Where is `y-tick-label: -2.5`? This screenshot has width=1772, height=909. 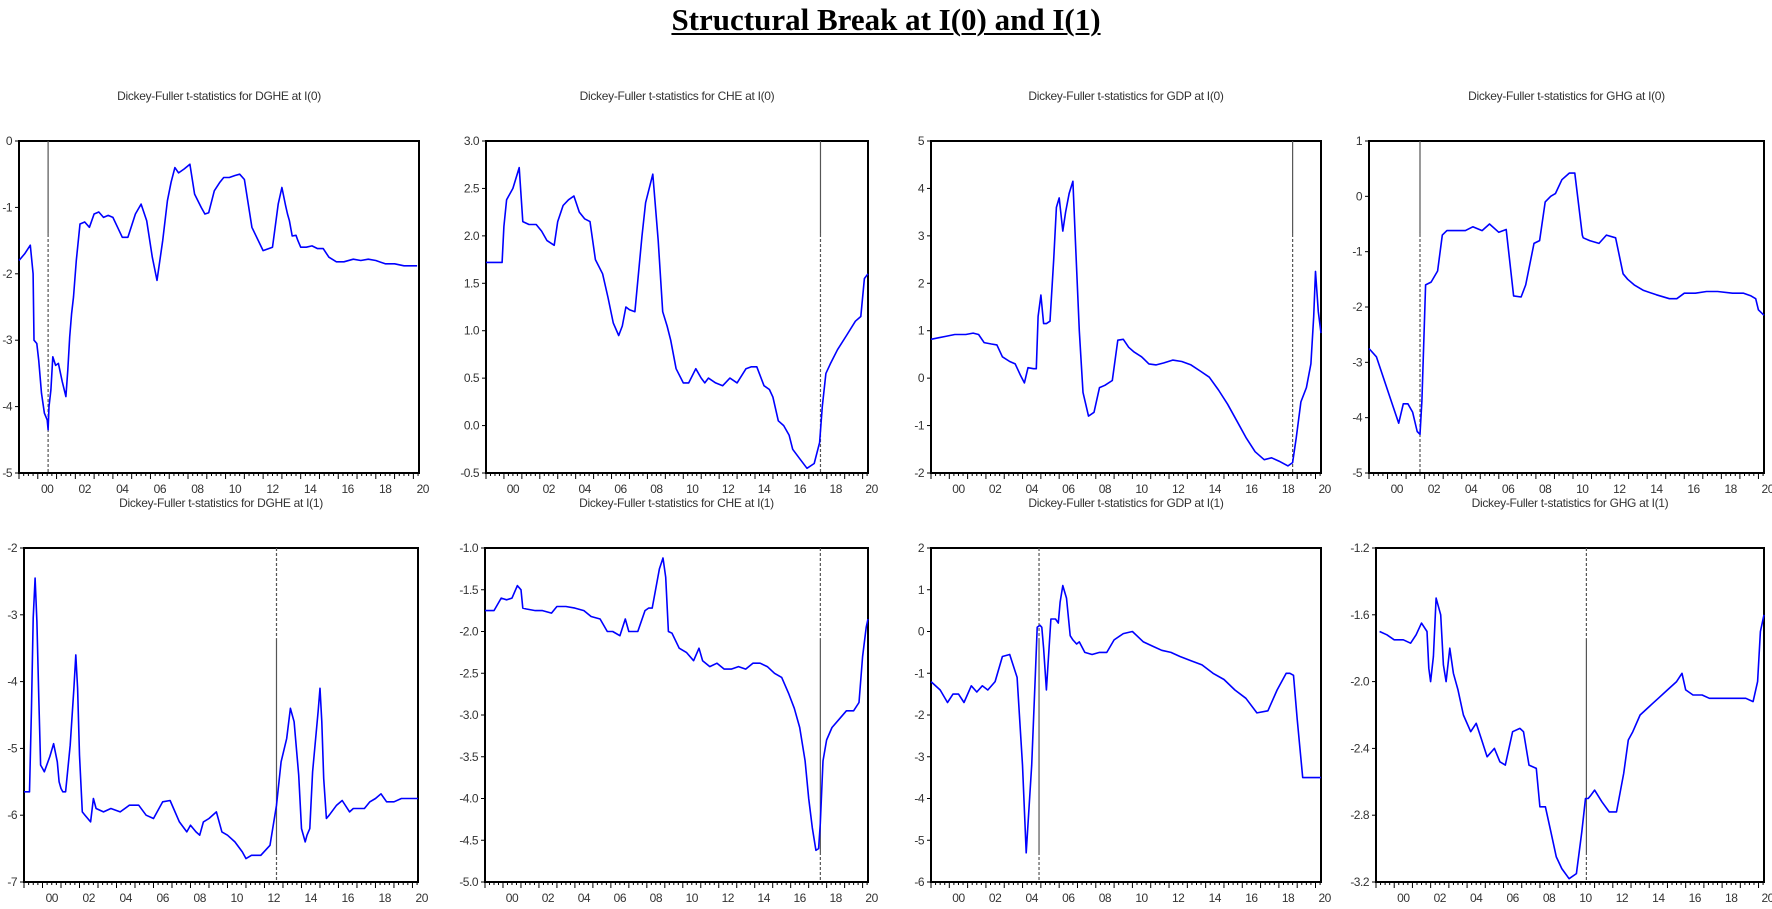
y-tick-label: -2.5 is located at coordinates (469, 673).